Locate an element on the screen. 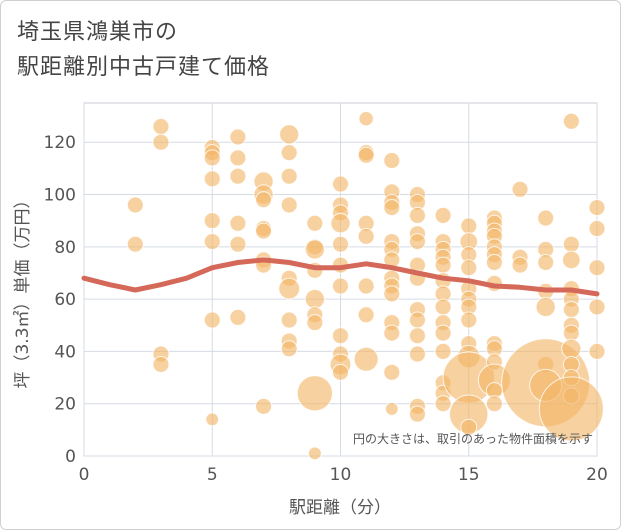 Image resolution: width=621 pixels, height=530 pixels. y-tick-label: 40 is located at coordinates (65, 352).